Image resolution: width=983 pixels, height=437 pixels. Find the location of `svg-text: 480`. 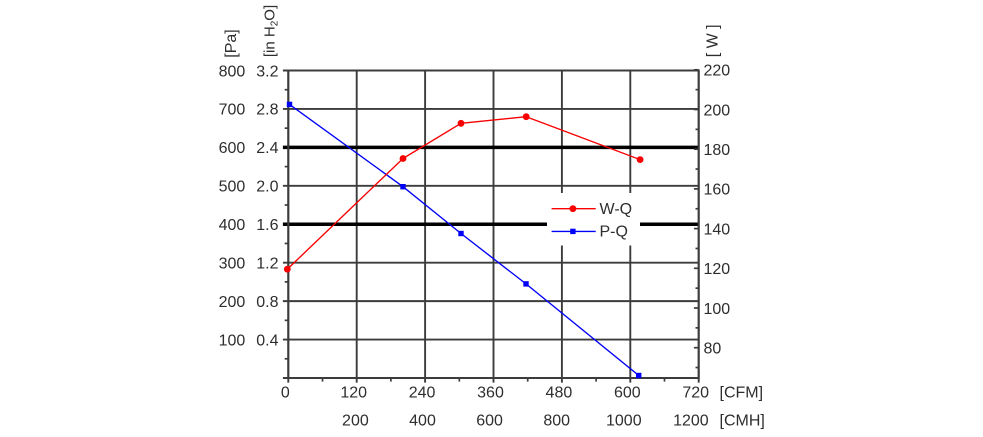

svg-text: 480 is located at coordinates (559, 392).